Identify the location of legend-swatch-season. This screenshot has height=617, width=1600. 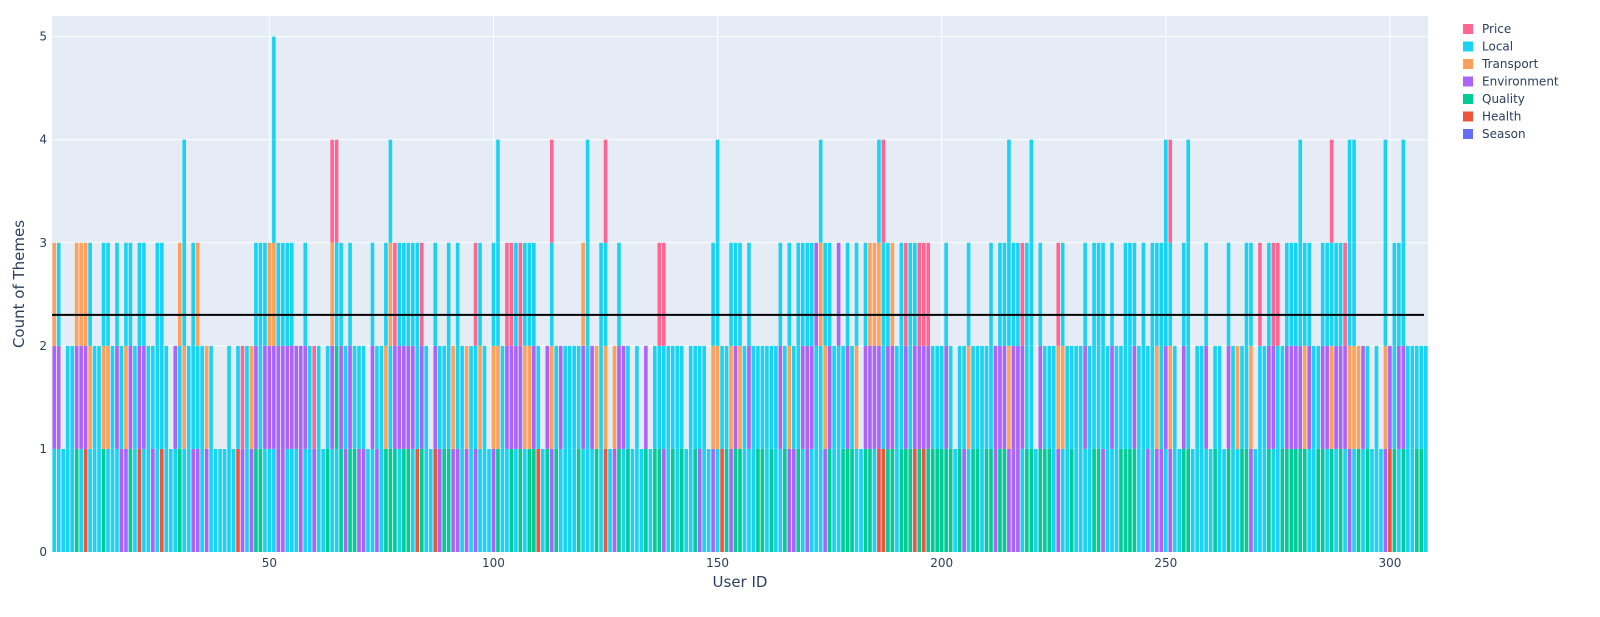
(1468, 134).